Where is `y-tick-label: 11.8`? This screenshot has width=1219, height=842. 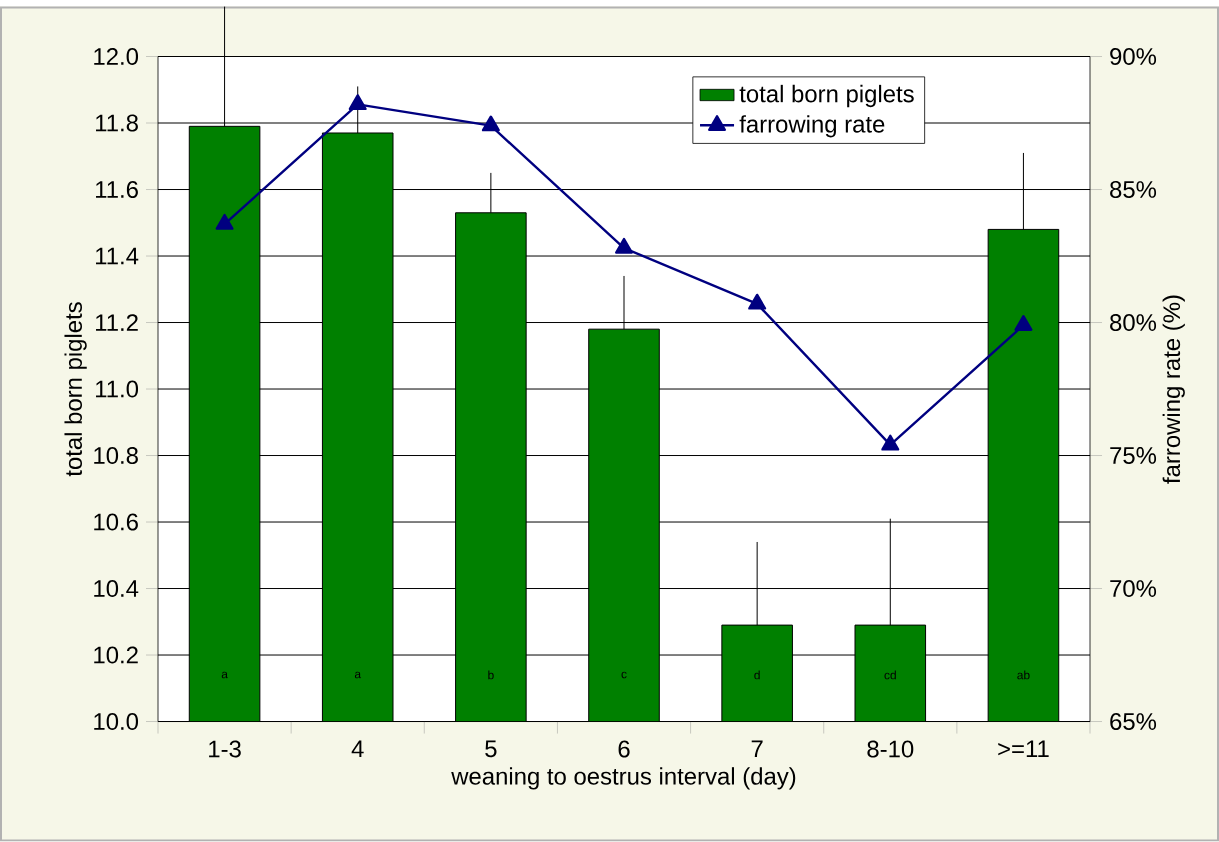 y-tick-label: 11.8 is located at coordinates (117, 123).